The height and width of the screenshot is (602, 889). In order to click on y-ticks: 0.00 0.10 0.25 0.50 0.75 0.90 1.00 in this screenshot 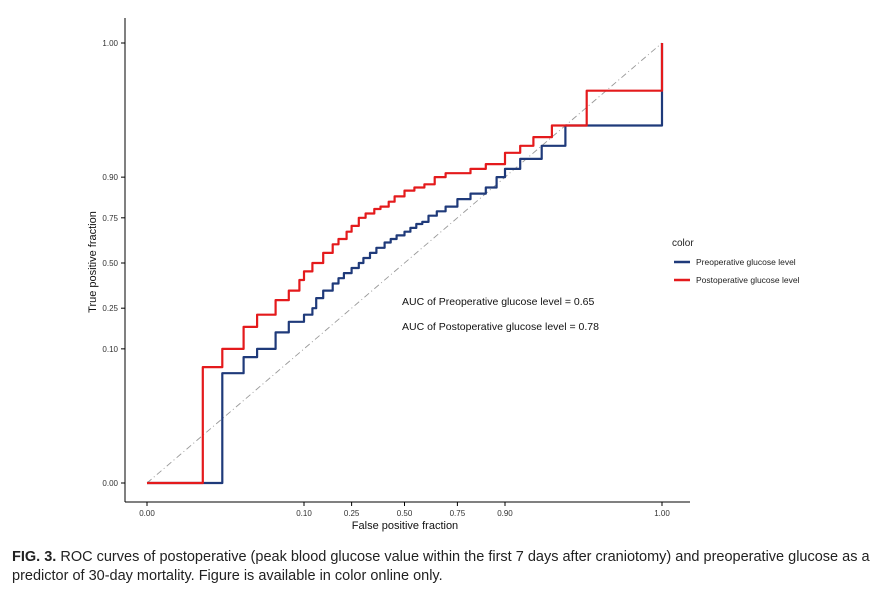, I will do `click(113, 263)`.